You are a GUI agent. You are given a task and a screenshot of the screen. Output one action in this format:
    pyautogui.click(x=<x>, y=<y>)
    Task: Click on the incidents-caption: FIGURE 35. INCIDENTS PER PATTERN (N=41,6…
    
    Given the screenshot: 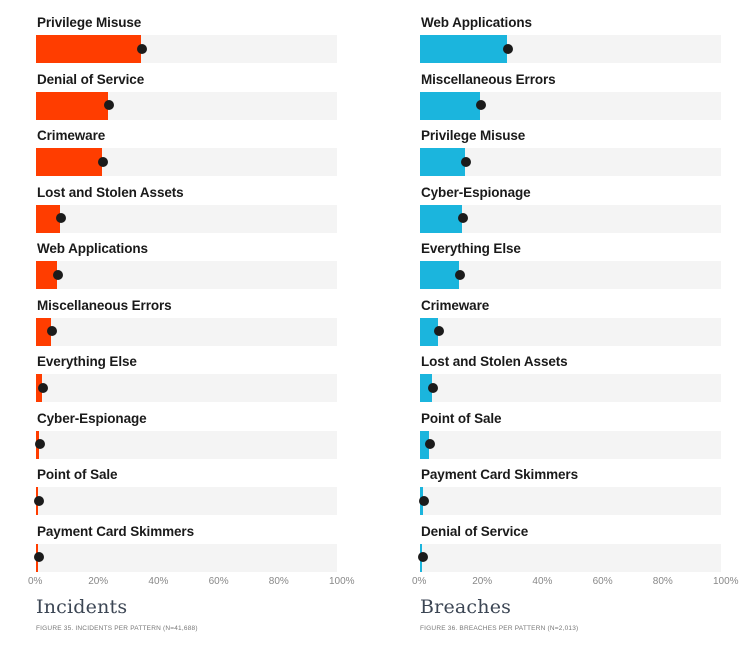 What is the action you would take?
    pyautogui.click(x=117, y=628)
    